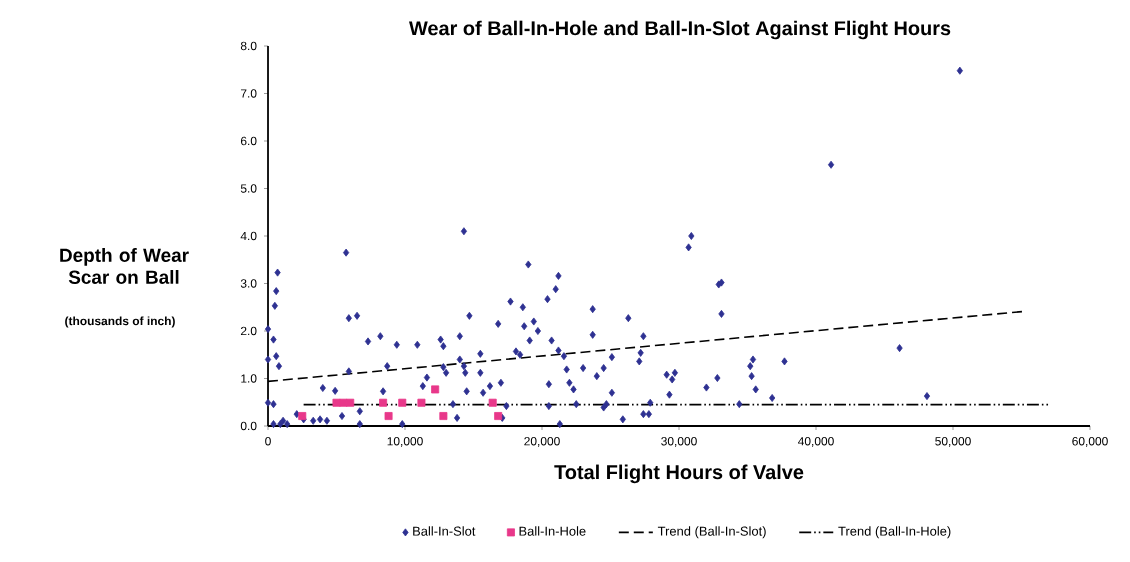  I want to click on x-axis-title: Total Flight Hours of Valve, so click(679, 474).